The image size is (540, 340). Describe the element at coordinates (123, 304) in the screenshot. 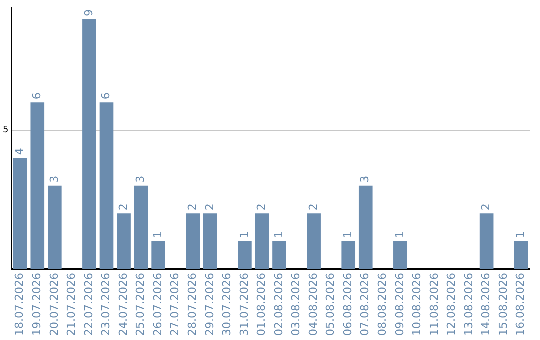

I see `x-tick-label: 24.07.2026` at that location.